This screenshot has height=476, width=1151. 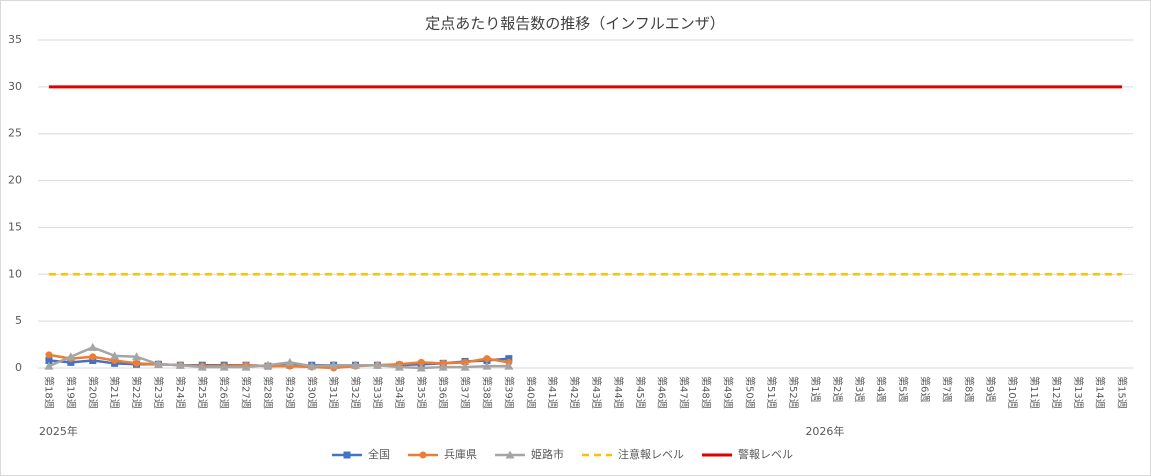 I want to click on x-tick-label: 第15週, so click(x=1122, y=392).